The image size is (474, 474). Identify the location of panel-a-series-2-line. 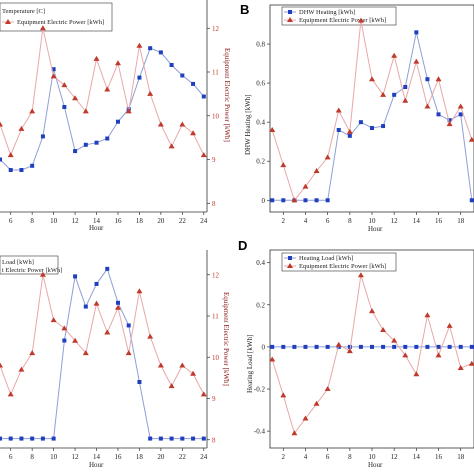
(102, 92).